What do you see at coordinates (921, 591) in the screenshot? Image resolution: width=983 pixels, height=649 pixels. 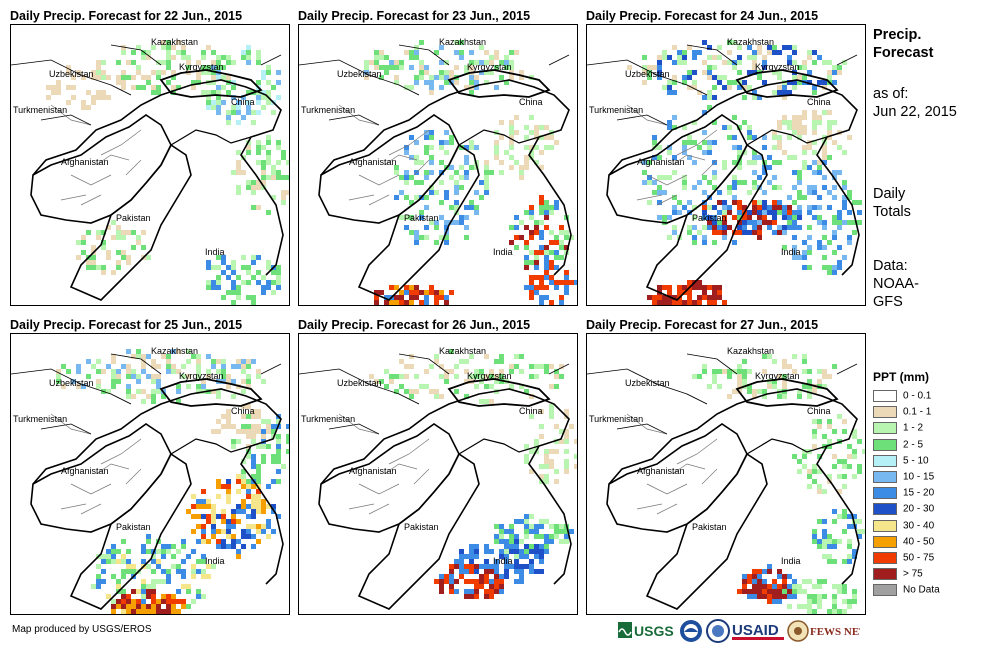 I see `legend-label: No Data` at bounding box center [921, 591].